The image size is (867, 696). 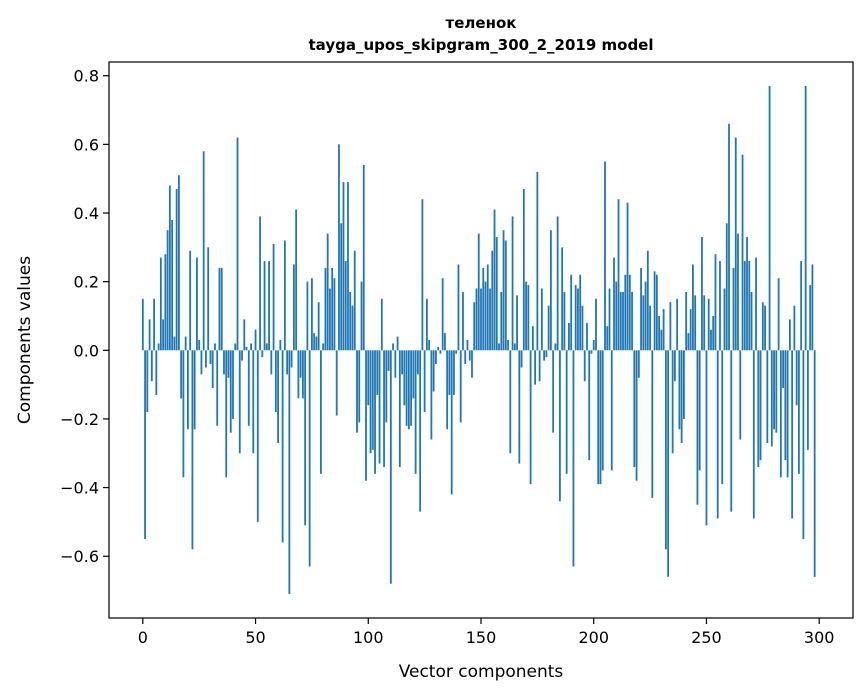 I want to click on chart-subtitle: tayga_upos_skipgram_300_2_2019 model, so click(x=481, y=45).